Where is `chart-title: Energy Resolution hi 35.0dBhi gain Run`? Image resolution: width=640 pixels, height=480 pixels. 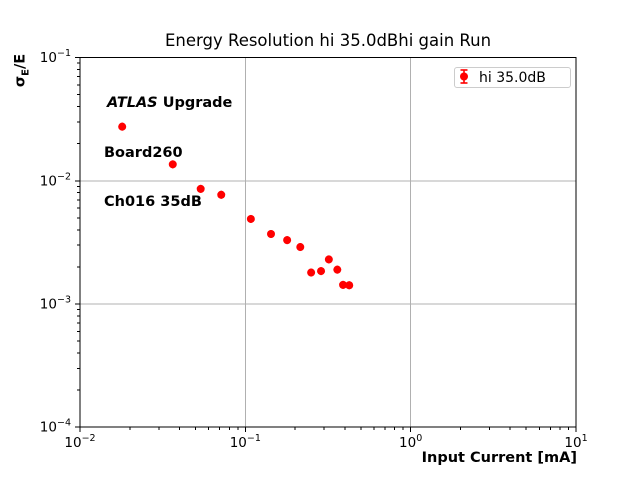 chart-title: Energy Resolution hi 35.0dBhi gain Run is located at coordinates (328, 40).